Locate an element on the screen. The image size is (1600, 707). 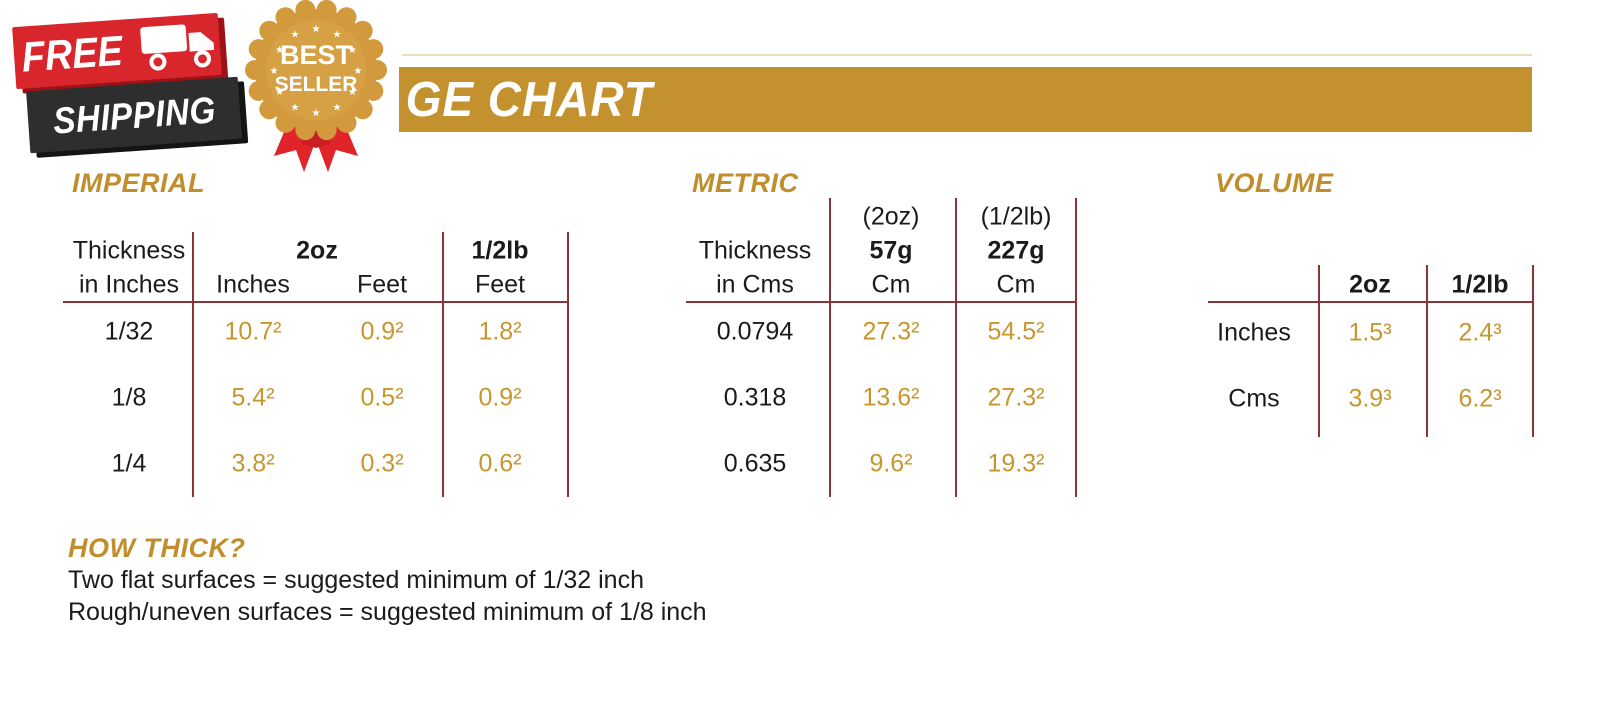
metric-value: 54.5² is located at coordinates (1016, 331).